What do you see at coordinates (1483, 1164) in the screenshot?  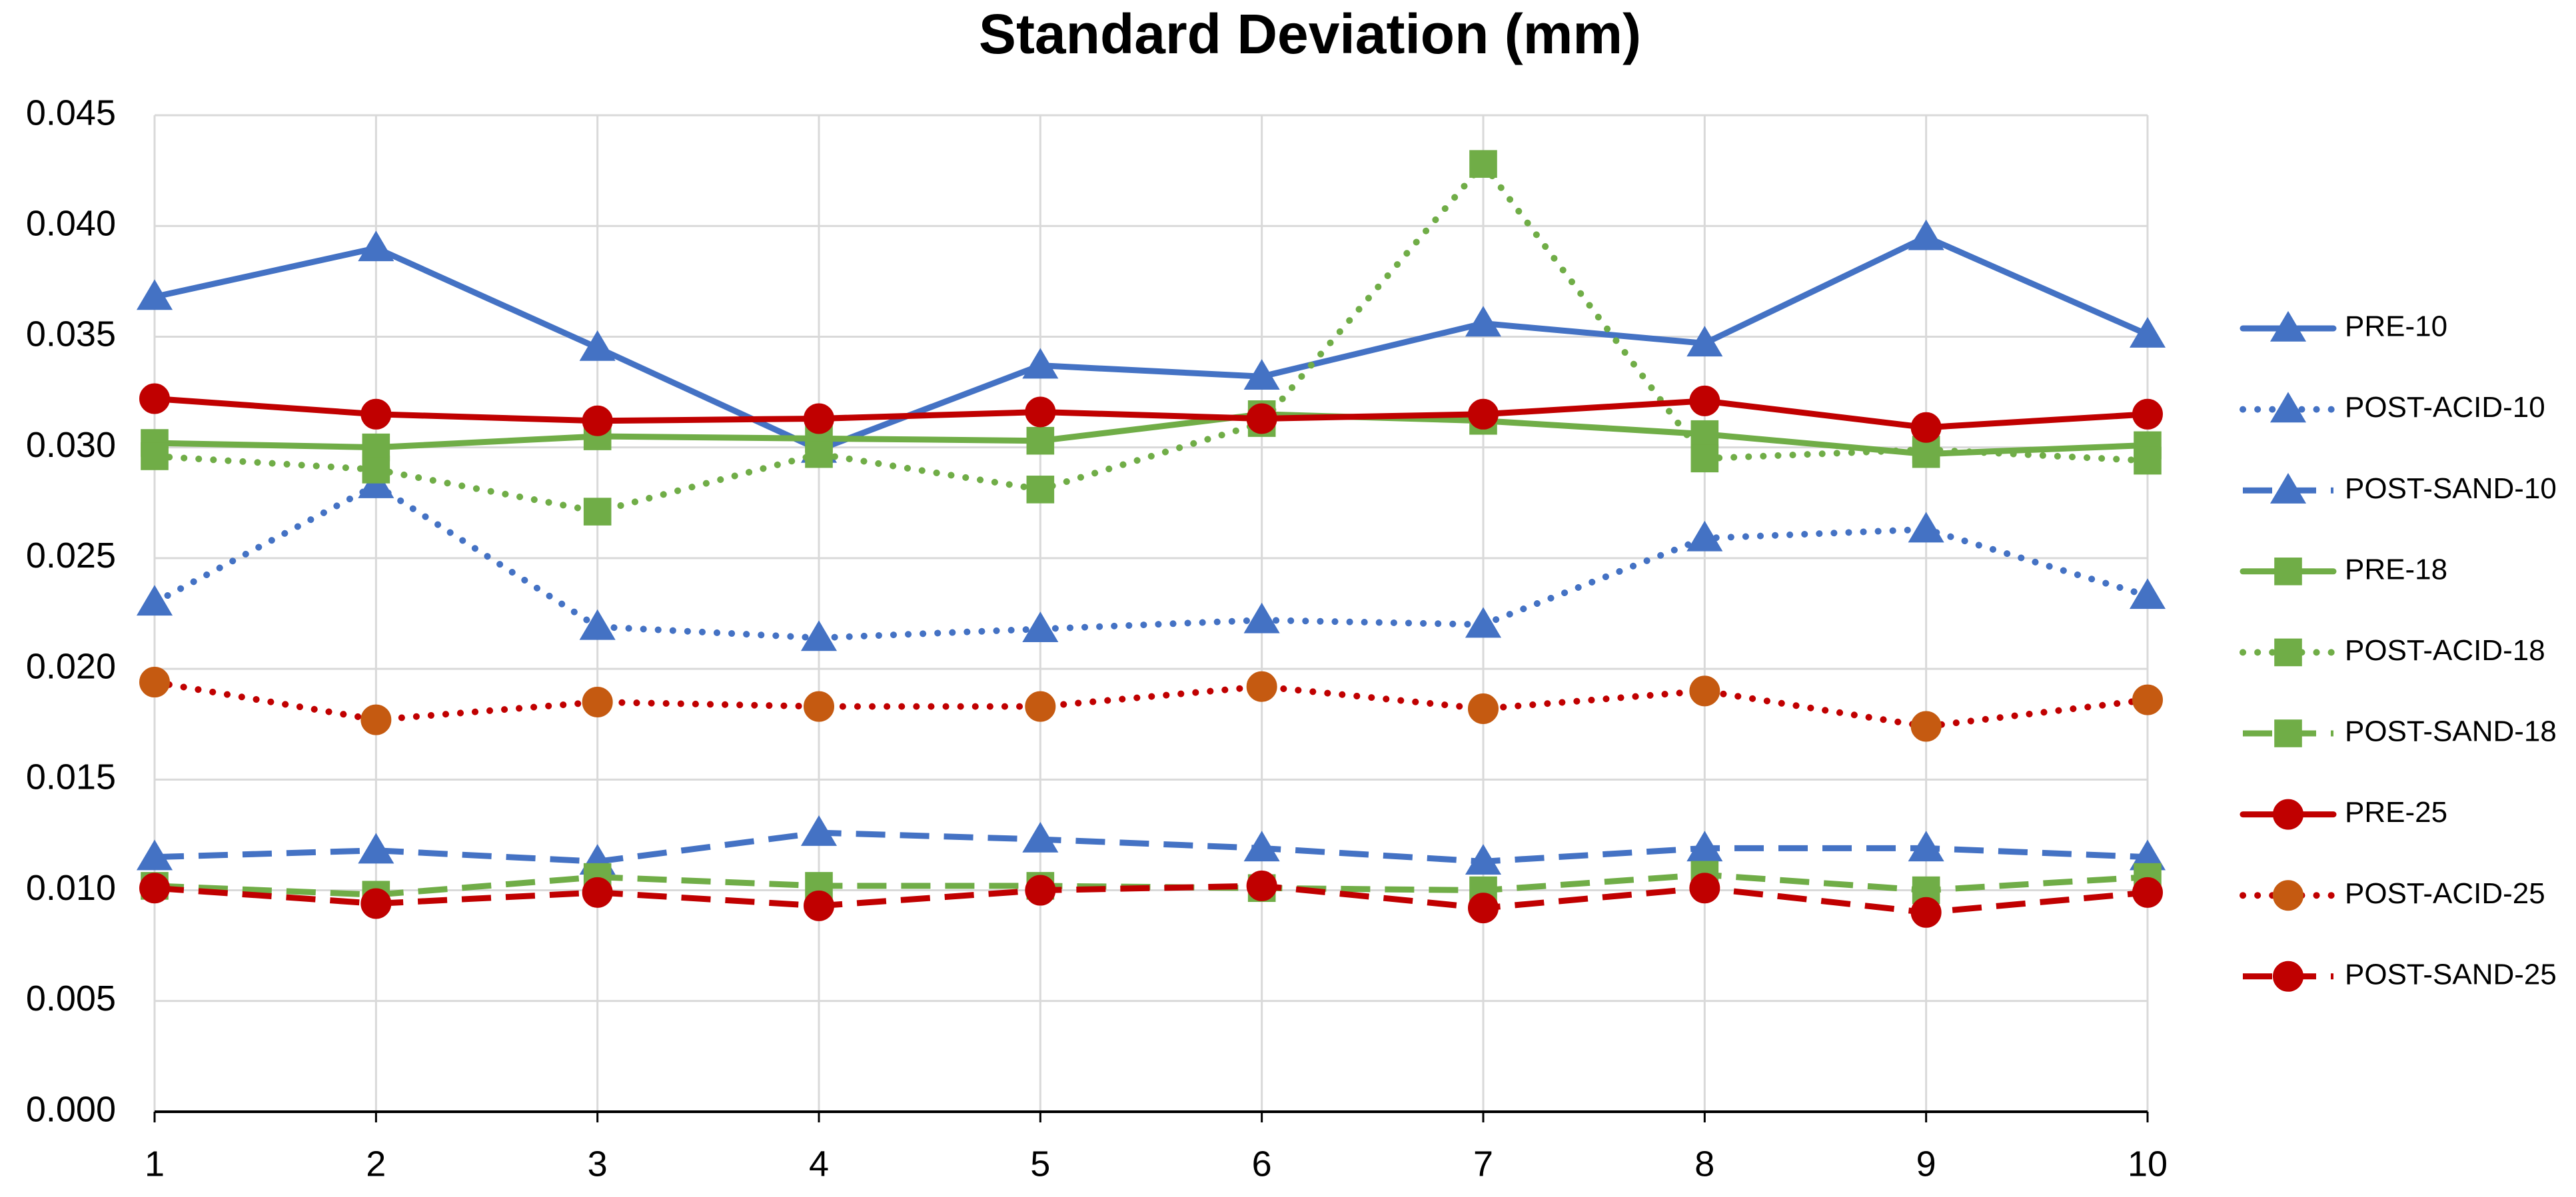 I see `x-tick-label: 7` at bounding box center [1483, 1164].